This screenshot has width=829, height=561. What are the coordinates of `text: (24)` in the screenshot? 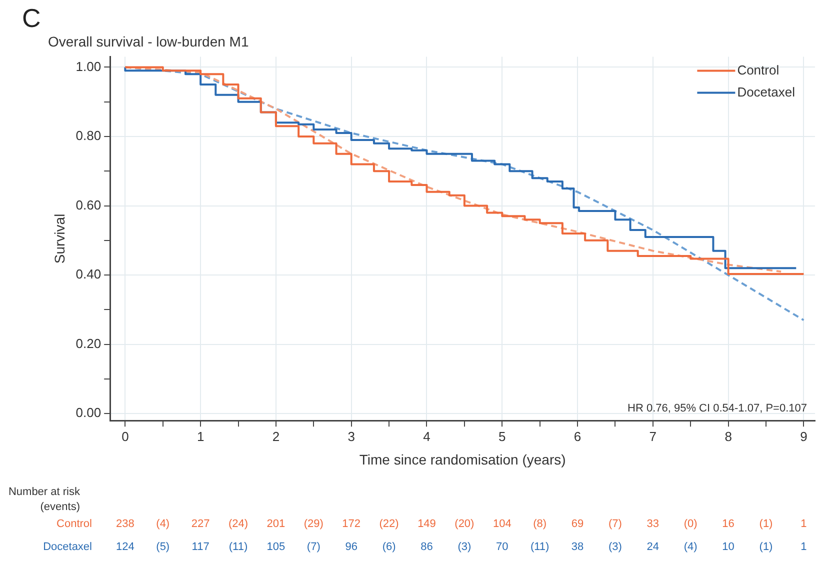 It's located at (238, 524).